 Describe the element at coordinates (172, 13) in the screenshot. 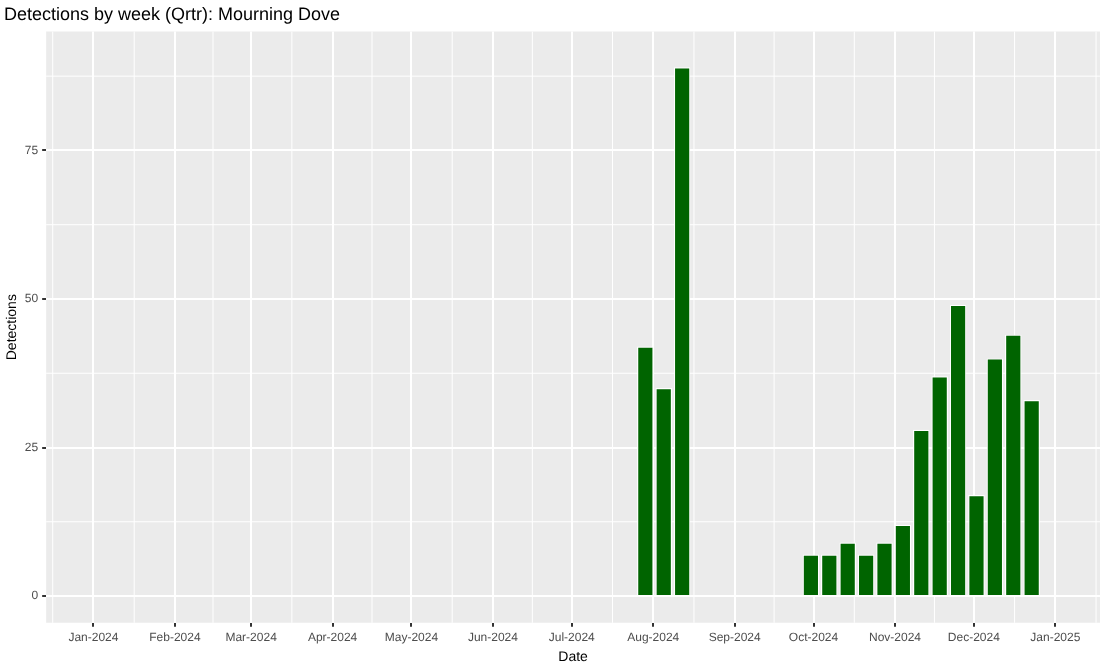

I see `chart-title: Detections by week (Qrtr): Mourning Dove` at that location.